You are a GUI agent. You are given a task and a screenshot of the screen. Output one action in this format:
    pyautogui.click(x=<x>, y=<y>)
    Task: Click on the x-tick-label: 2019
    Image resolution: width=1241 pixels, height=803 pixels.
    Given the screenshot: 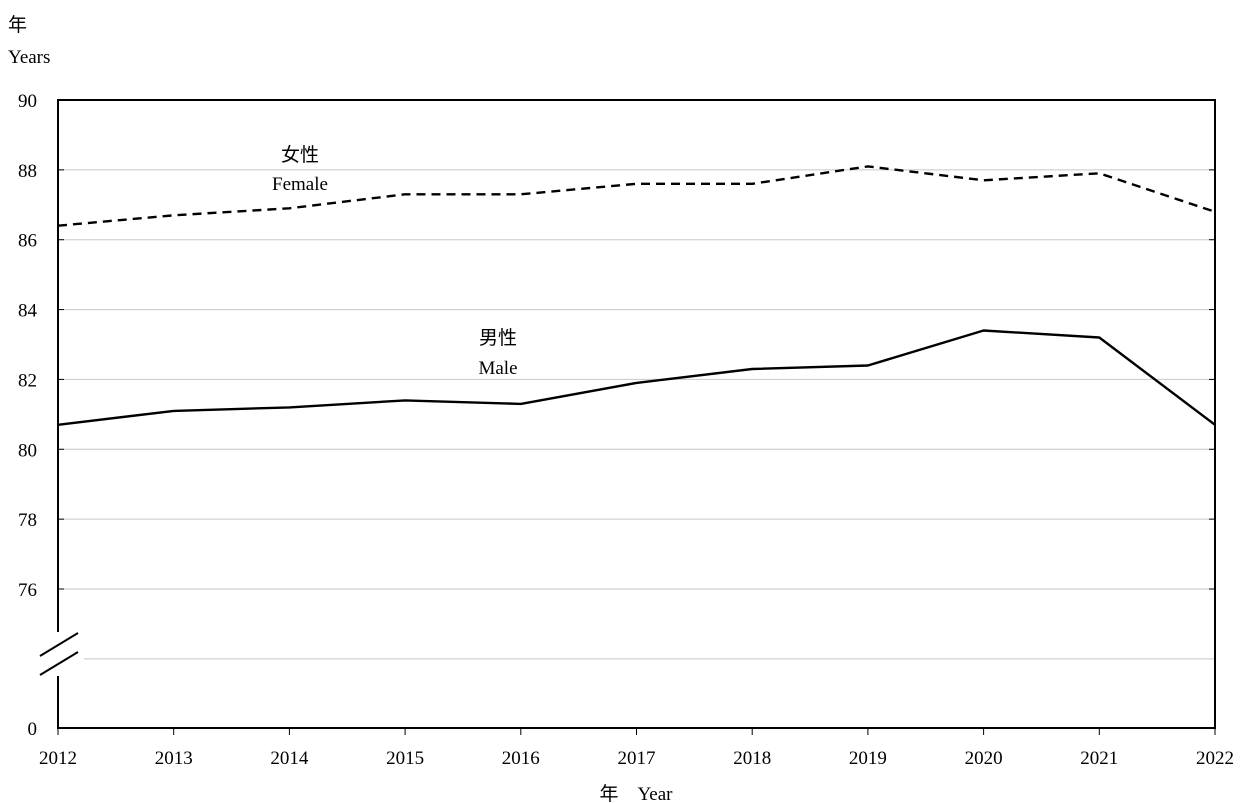 What is the action you would take?
    pyautogui.click(x=868, y=758)
    